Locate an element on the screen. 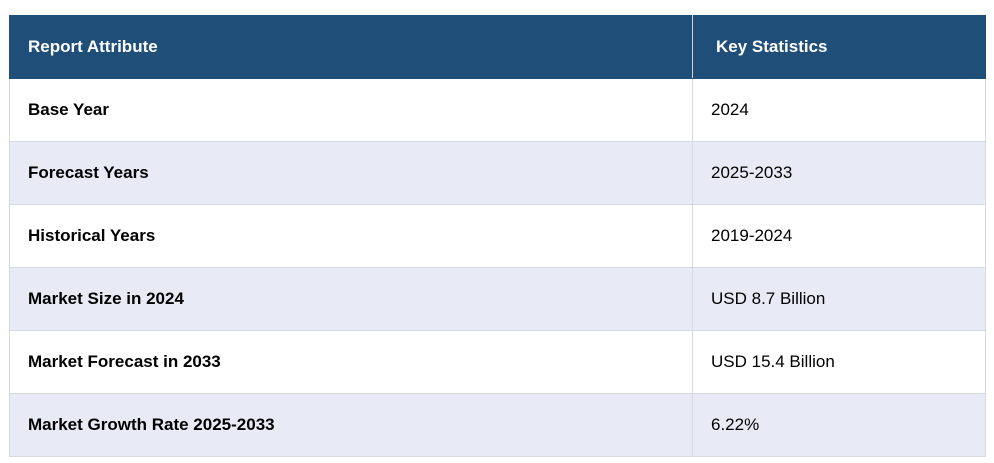 This screenshot has width=994, height=463. table-row: Market Growth Rate 2025-2033 6.22% is located at coordinates (497, 425).